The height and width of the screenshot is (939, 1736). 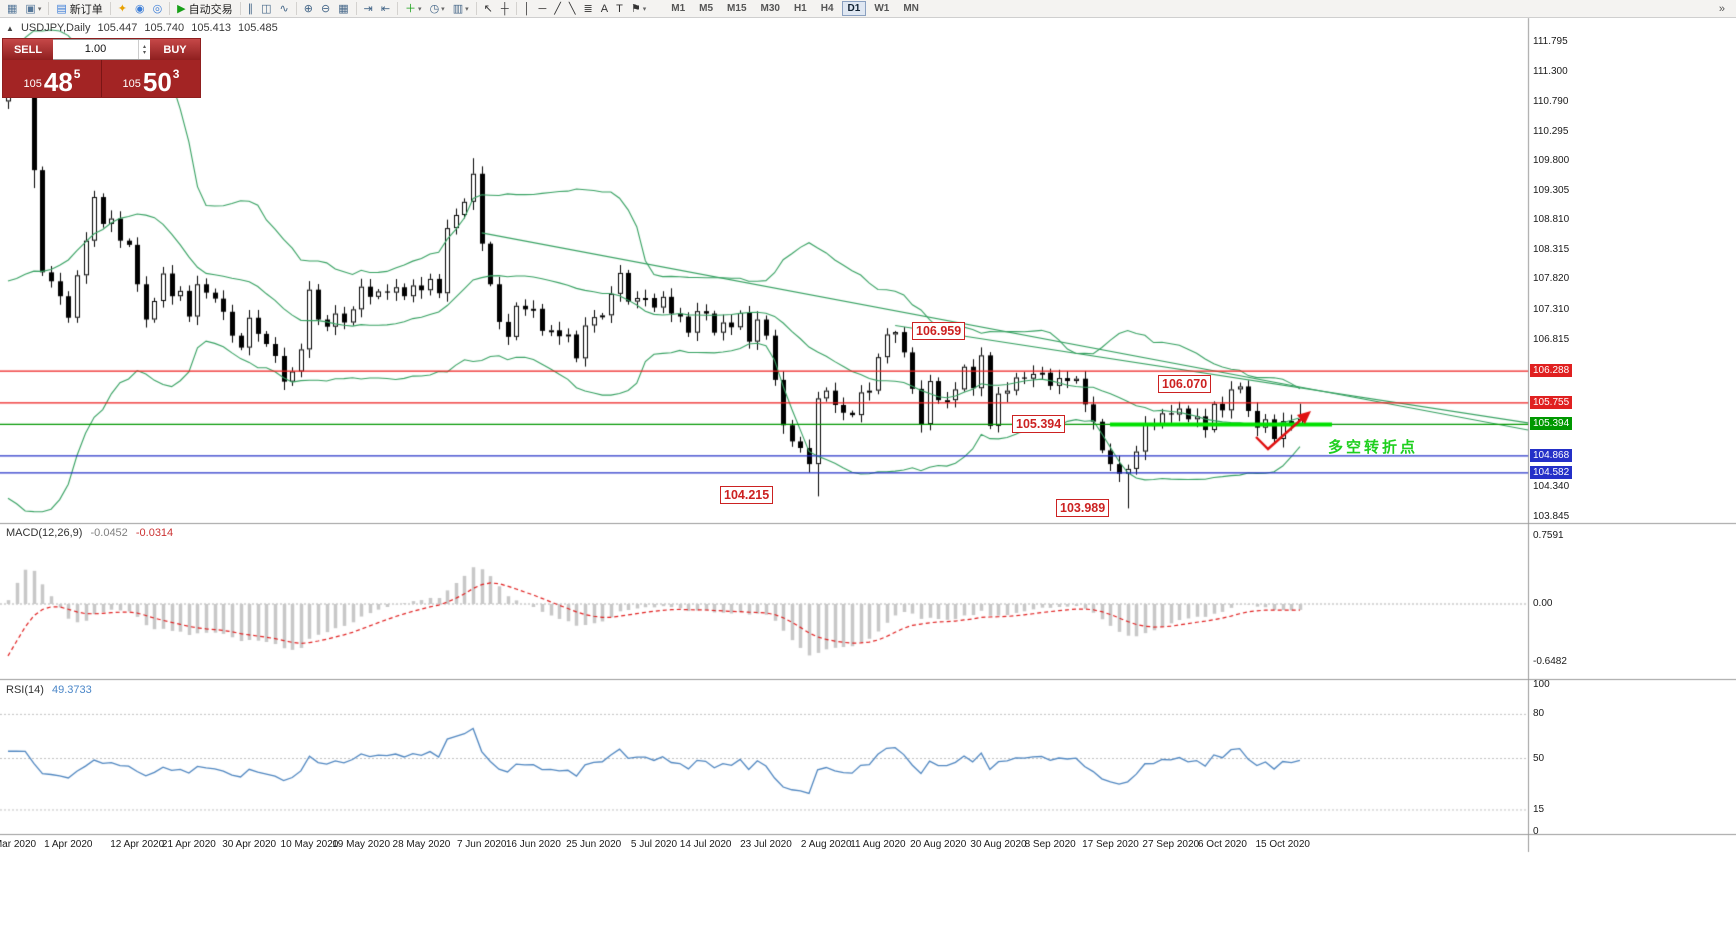 I want to click on tile-windows-icon: ▦, so click(x=343, y=8).